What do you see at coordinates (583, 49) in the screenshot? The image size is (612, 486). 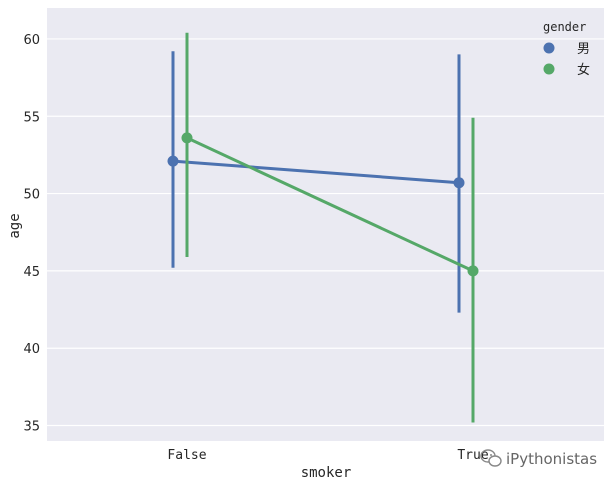 I see `legend-label: 男` at bounding box center [583, 49].